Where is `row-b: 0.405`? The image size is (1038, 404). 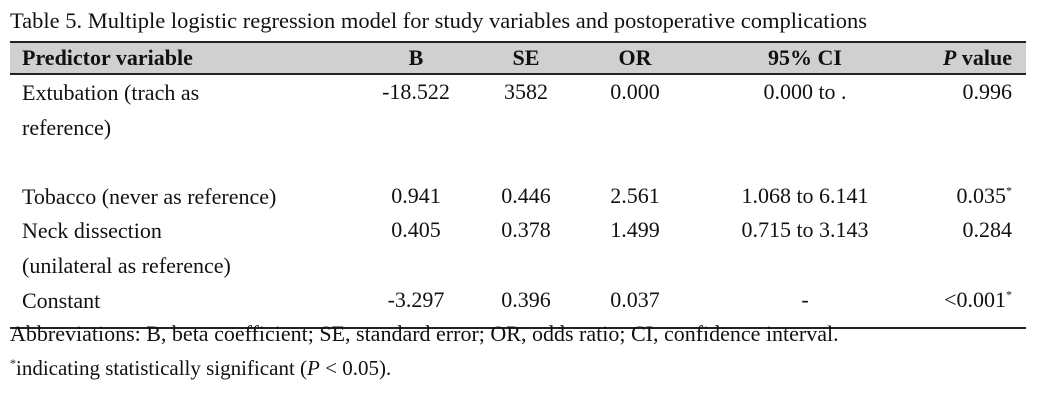
row-b: 0.405 is located at coordinates (416, 229).